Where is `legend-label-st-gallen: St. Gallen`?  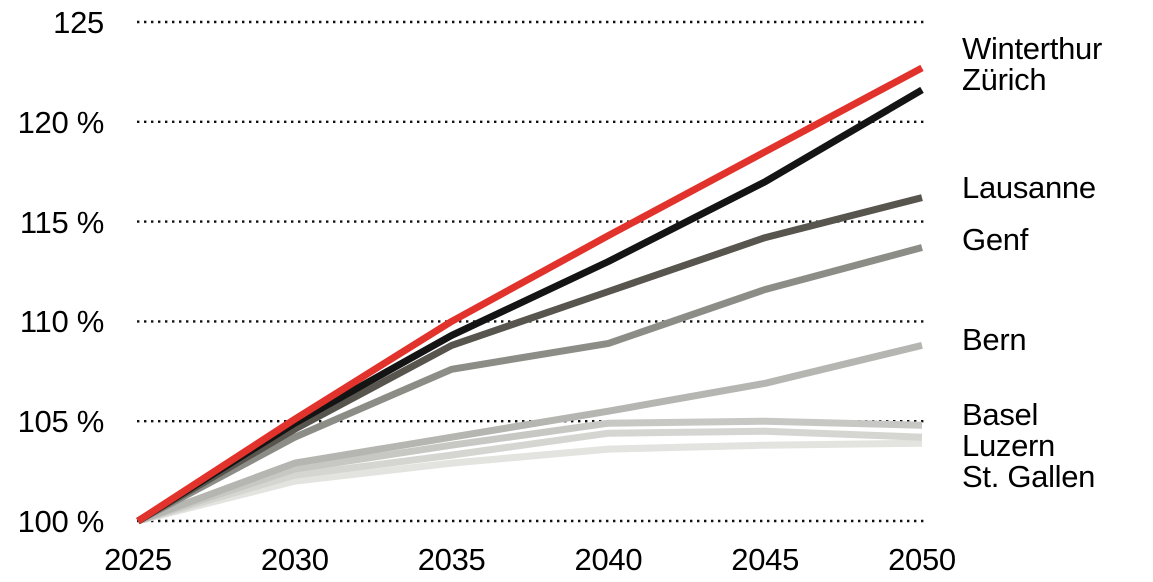
legend-label-st-gallen: St. Gallen is located at coordinates (1029, 476).